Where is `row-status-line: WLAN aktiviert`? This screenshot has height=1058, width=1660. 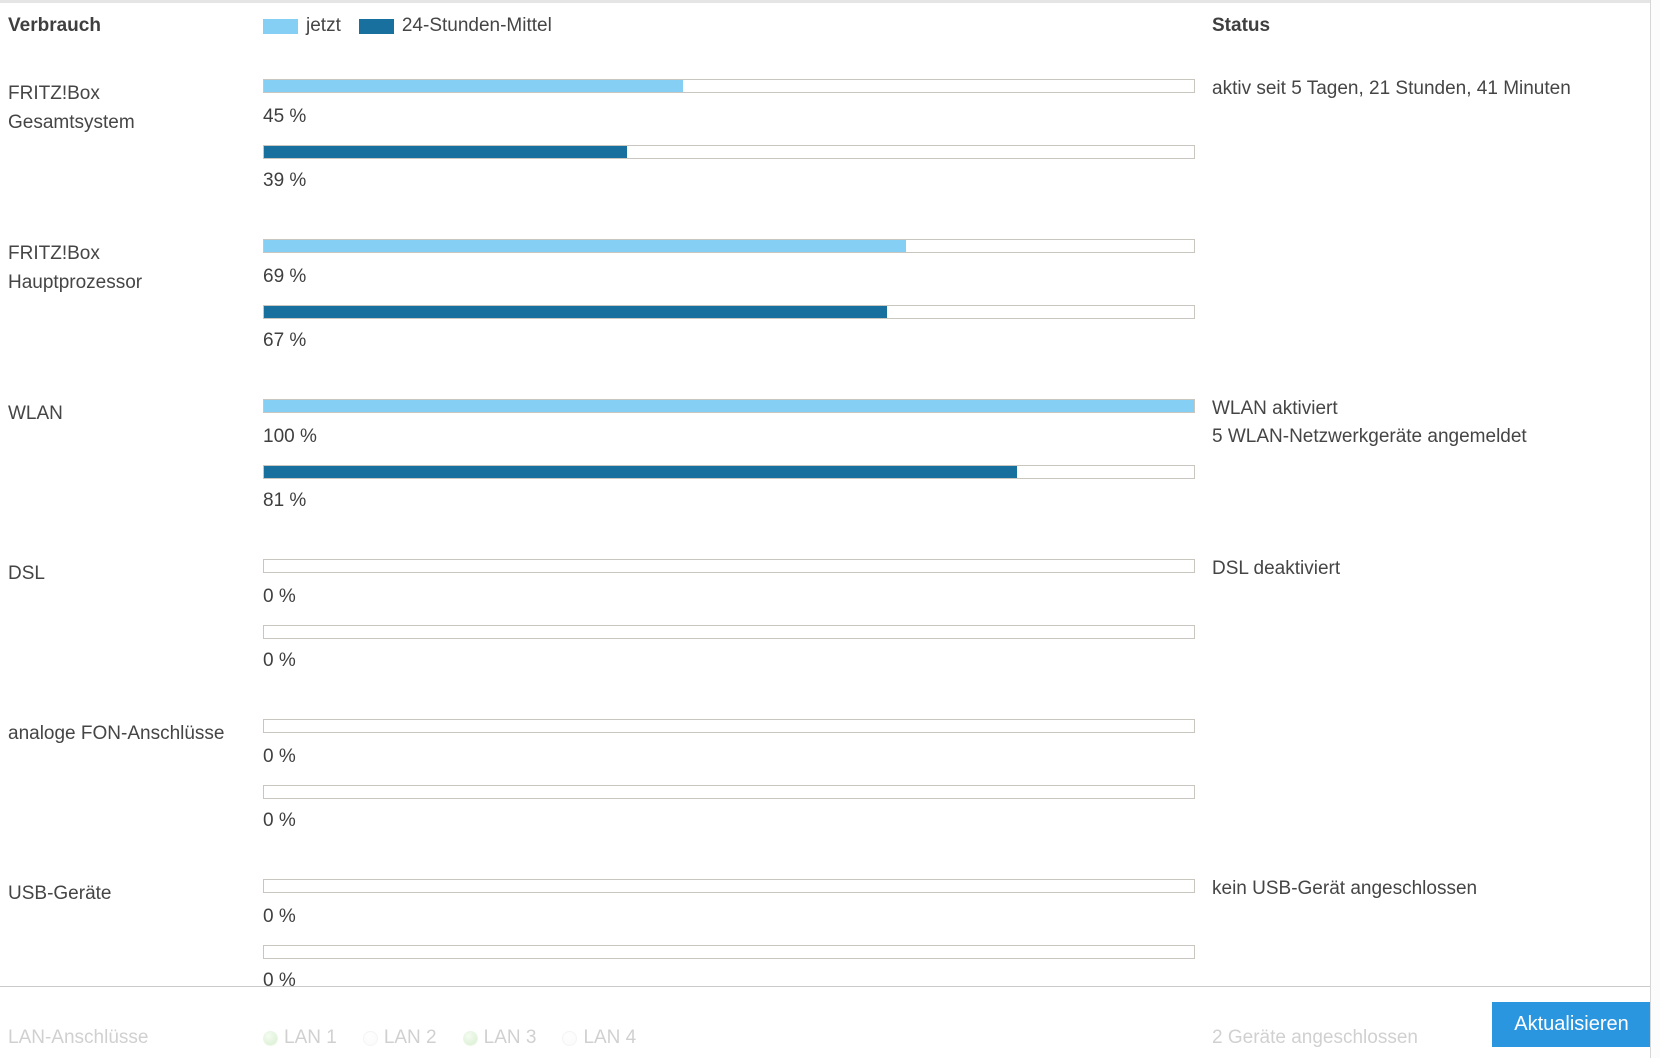
row-status-line: WLAN aktiviert is located at coordinates (1275, 408).